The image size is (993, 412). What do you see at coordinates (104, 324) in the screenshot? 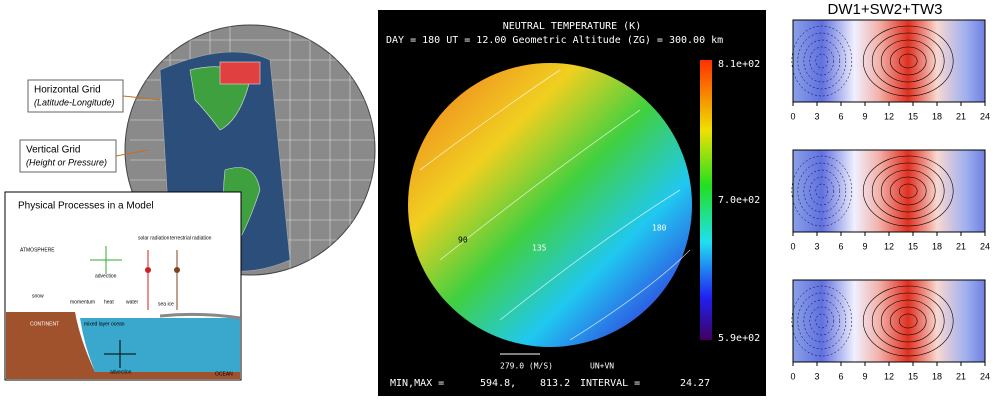
I see `label: mixed layer ocean` at bounding box center [104, 324].